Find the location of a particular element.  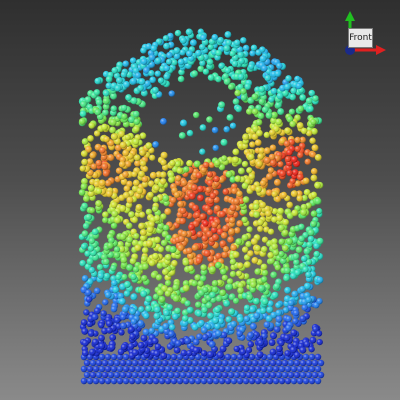

orientation-triad: Front is located at coordinates (366, 33).